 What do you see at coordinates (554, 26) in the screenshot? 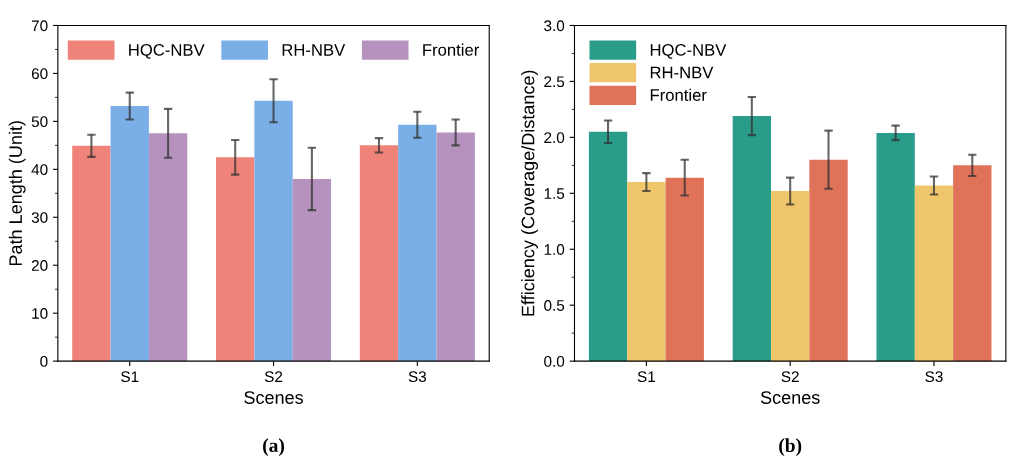
I see `y-tick-label: 3.0` at bounding box center [554, 26].